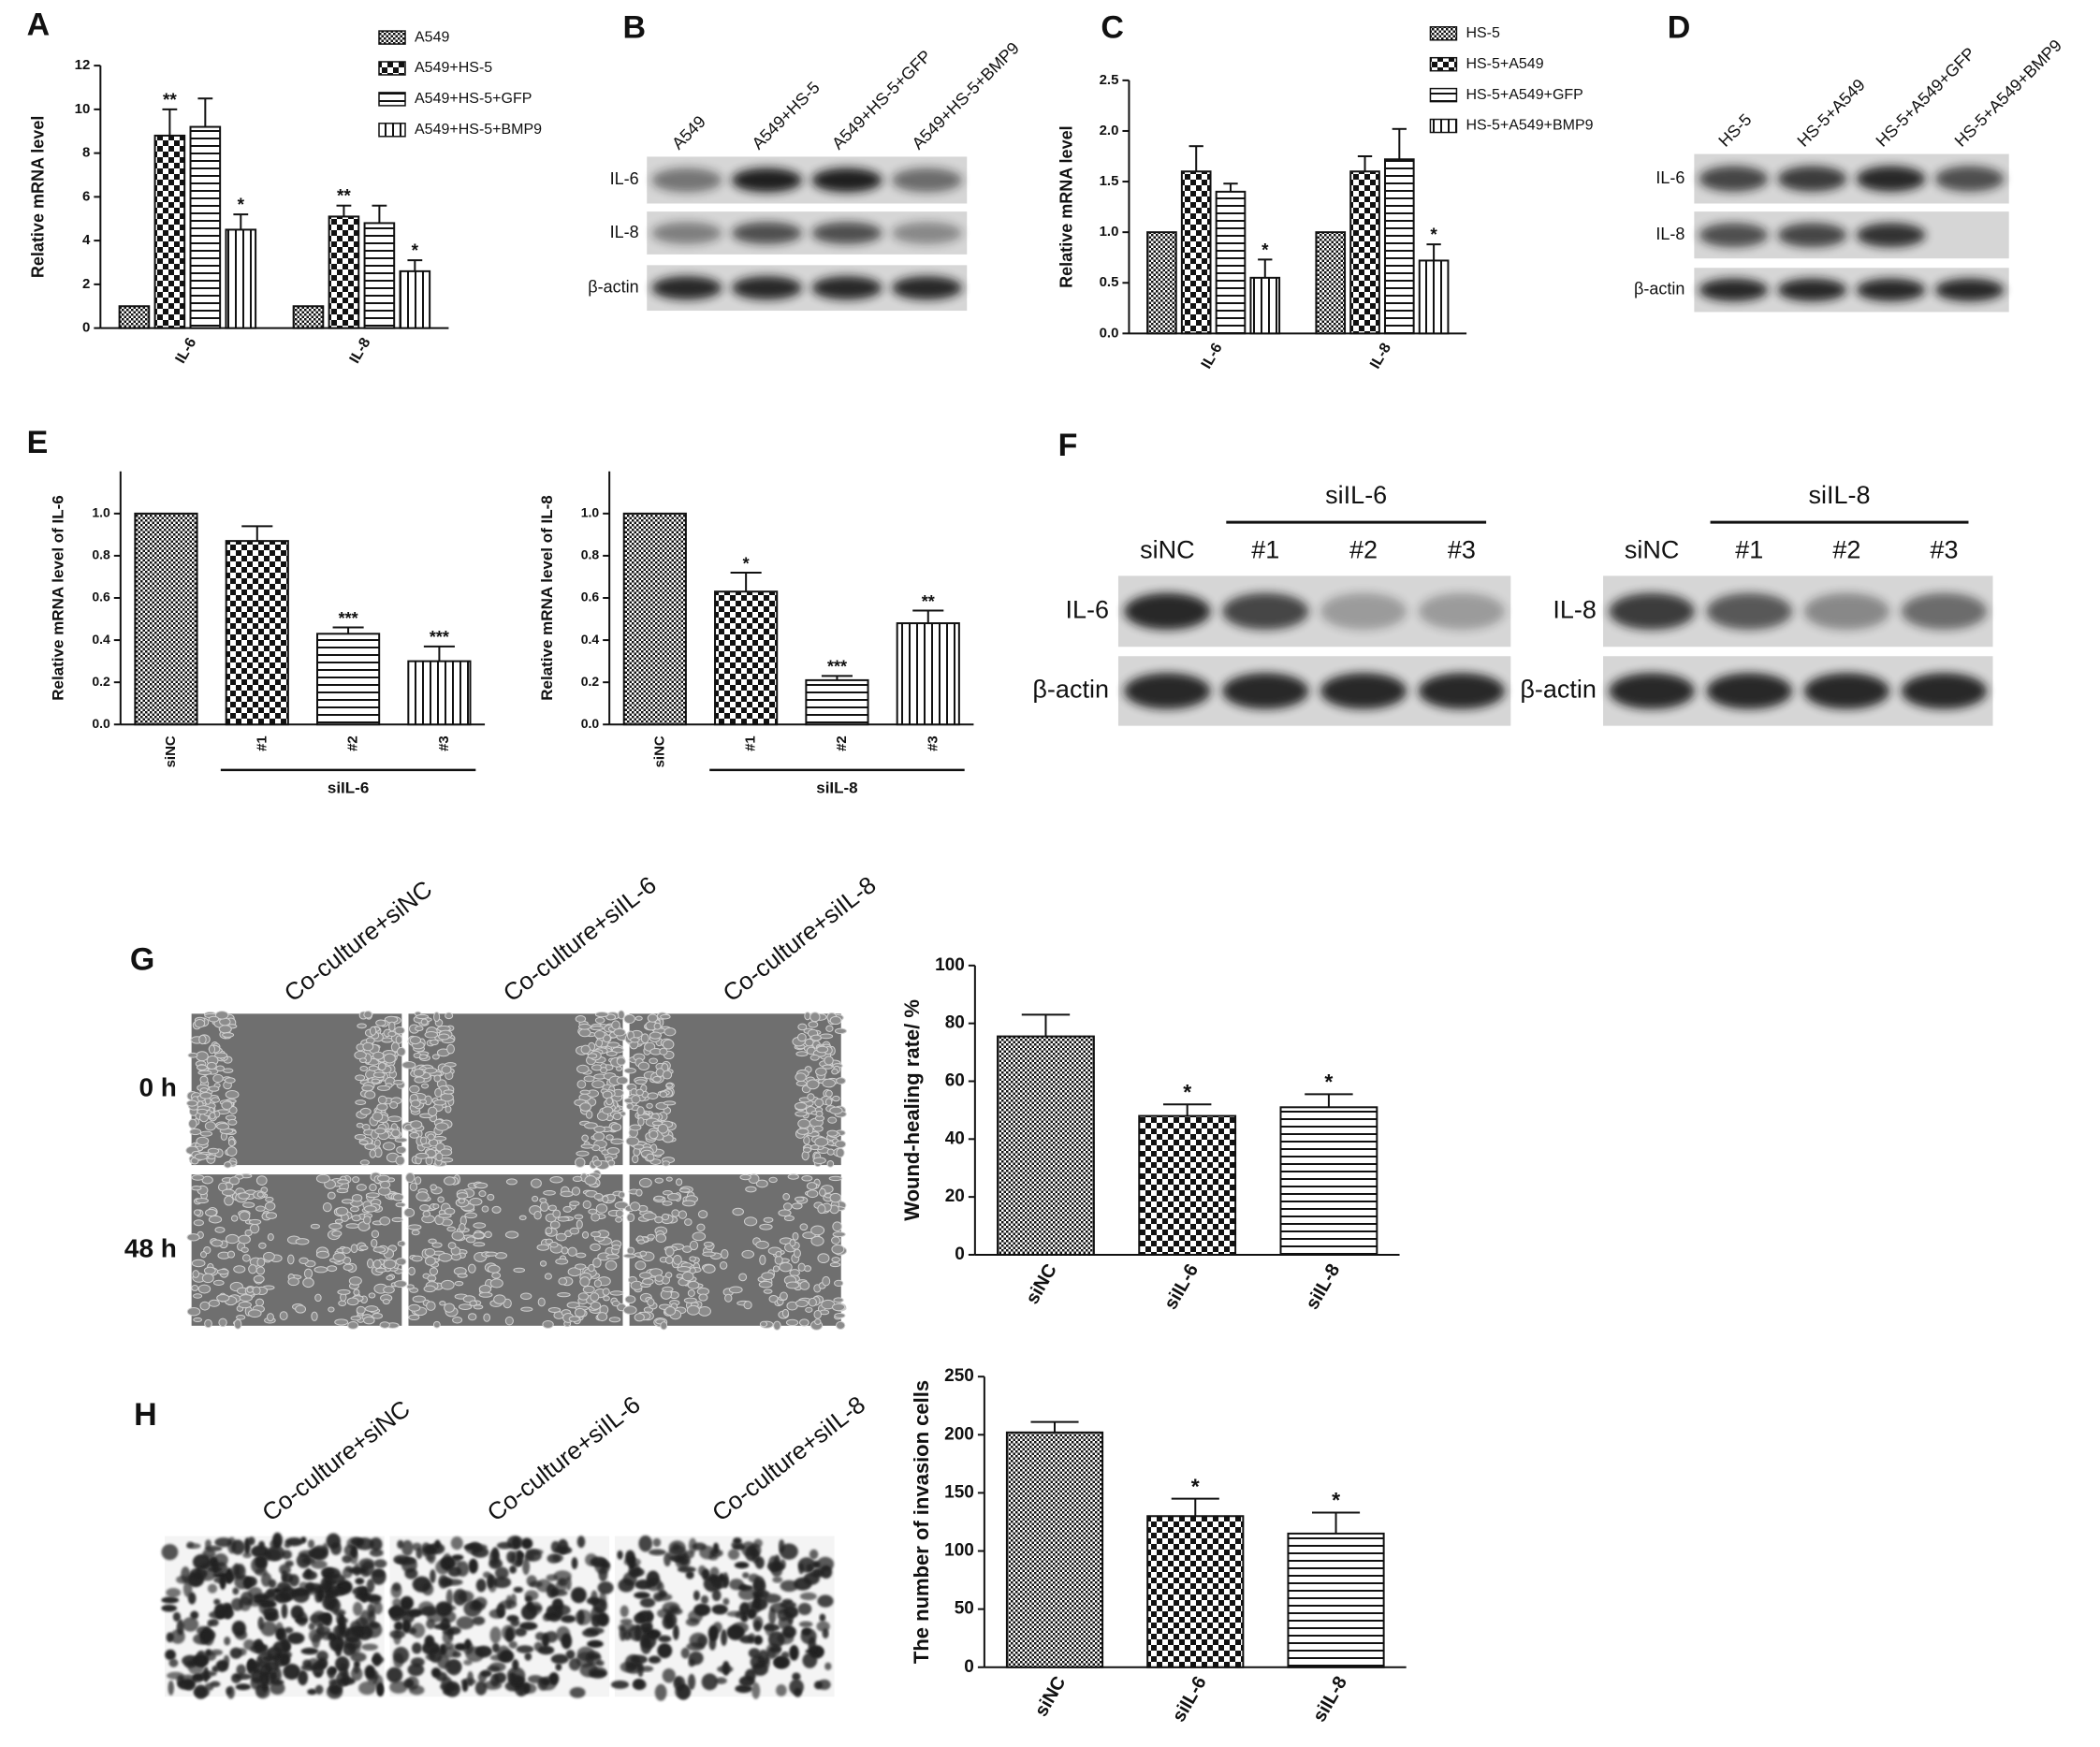 Image resolution: width=2100 pixels, height=1747 pixels. Describe the element at coordinates (1659, 289) in the screenshot. I see `blot-row-label: β-actin` at that location.